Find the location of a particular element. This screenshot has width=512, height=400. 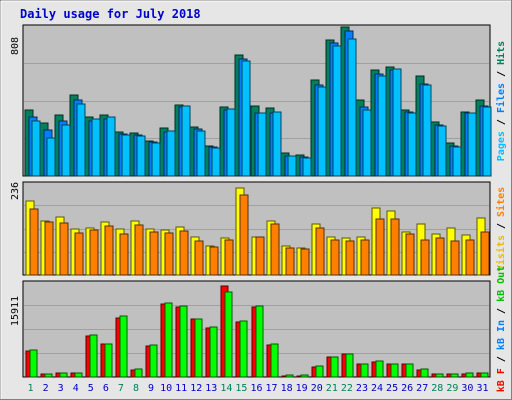

day-label-22: 22 is located at coordinates (347, 388).